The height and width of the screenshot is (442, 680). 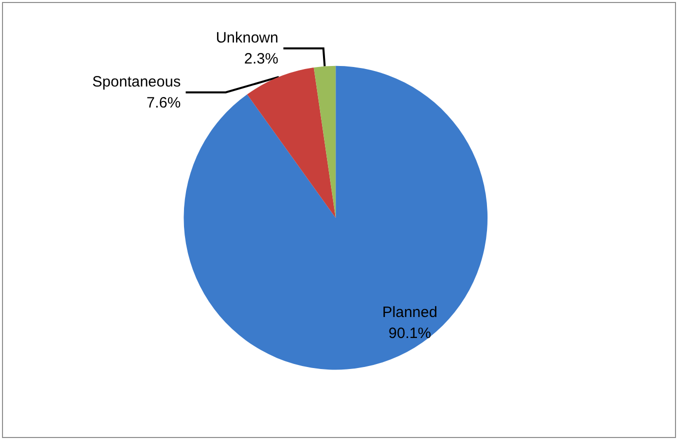 What do you see at coordinates (410, 312) in the screenshot?
I see `slice-label: Planned` at bounding box center [410, 312].